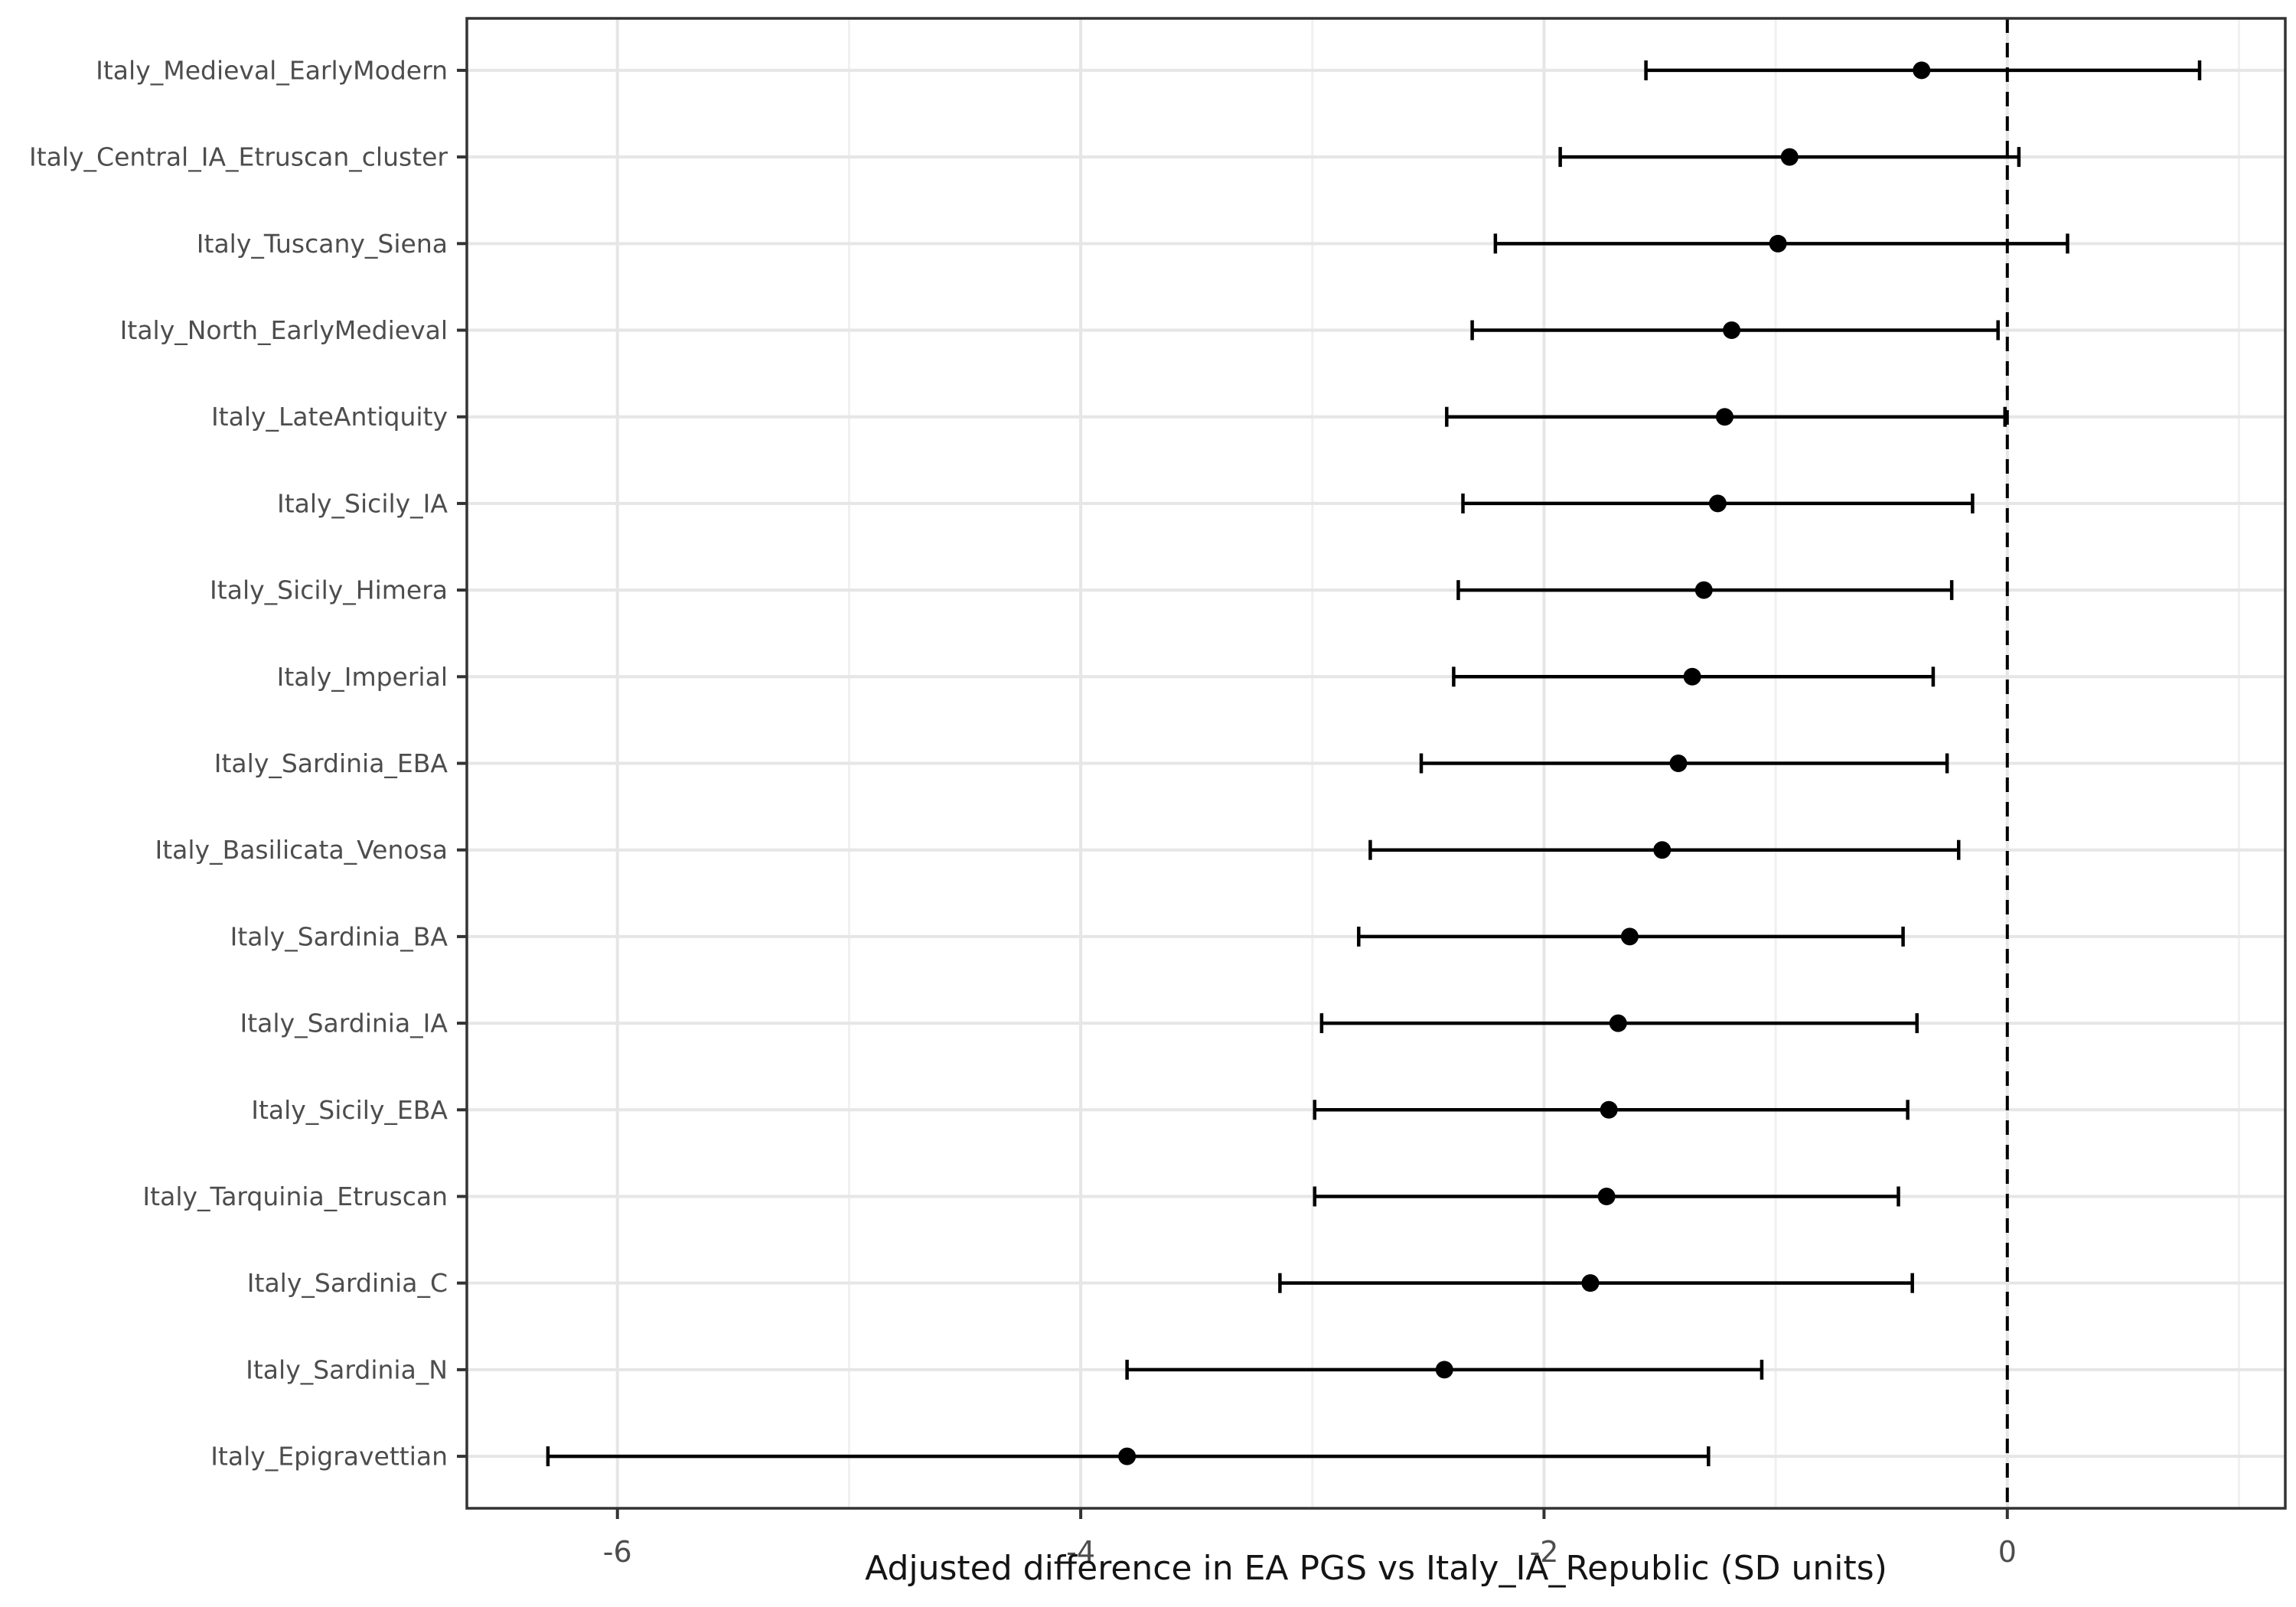  What do you see at coordinates (322, 244) in the screenshot?
I see `y-category-label: Italy_Tuscany_Siena` at bounding box center [322, 244].